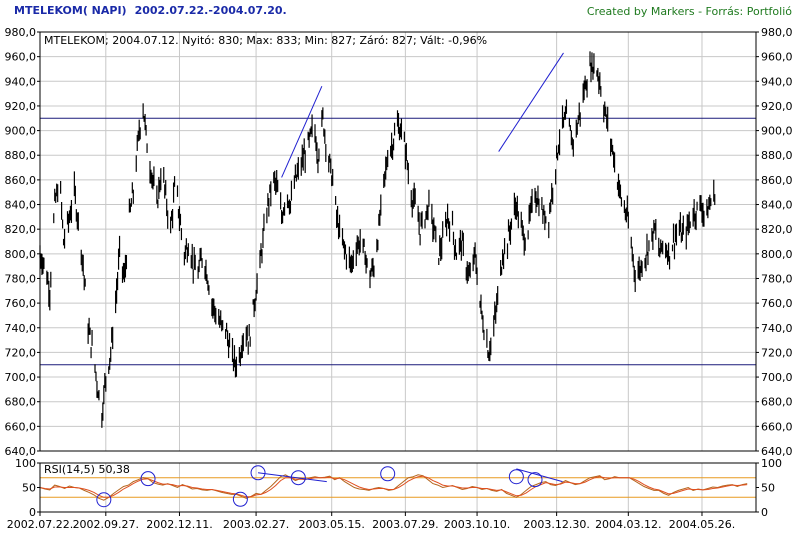 The height and width of the screenshot is (540, 800). What do you see at coordinates (405, 524) in the screenshot?
I see `x-tick-label: 2003.07.29.` at bounding box center [405, 524].